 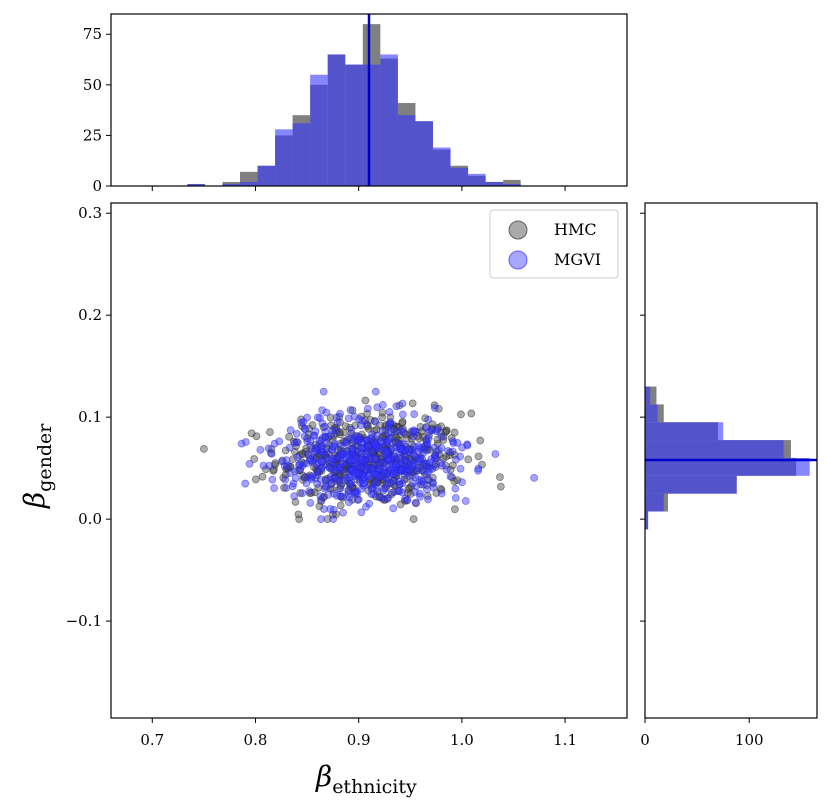 I want to click on legend-marker-hmc, so click(x=518, y=230).